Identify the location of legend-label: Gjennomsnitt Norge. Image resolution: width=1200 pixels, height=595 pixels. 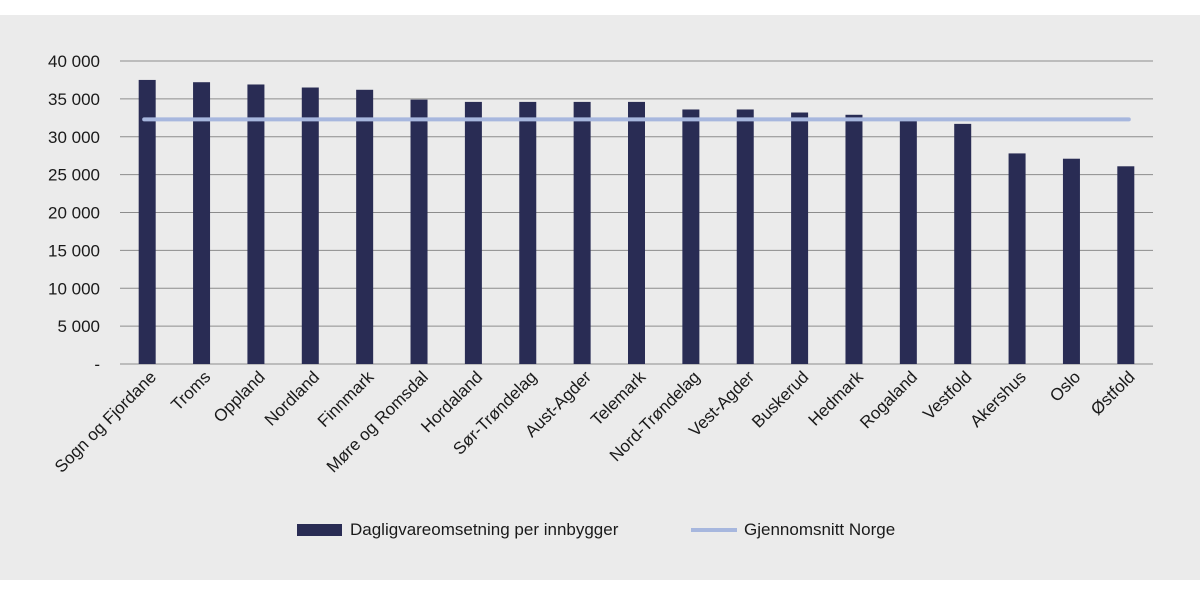
(819, 529).